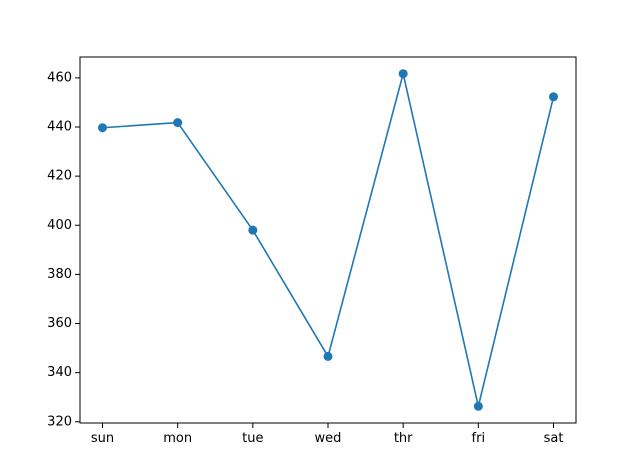 The height and width of the screenshot is (476, 640). I want to click on x-axis: sun mon tue wed thr fri sat, so click(327, 434).